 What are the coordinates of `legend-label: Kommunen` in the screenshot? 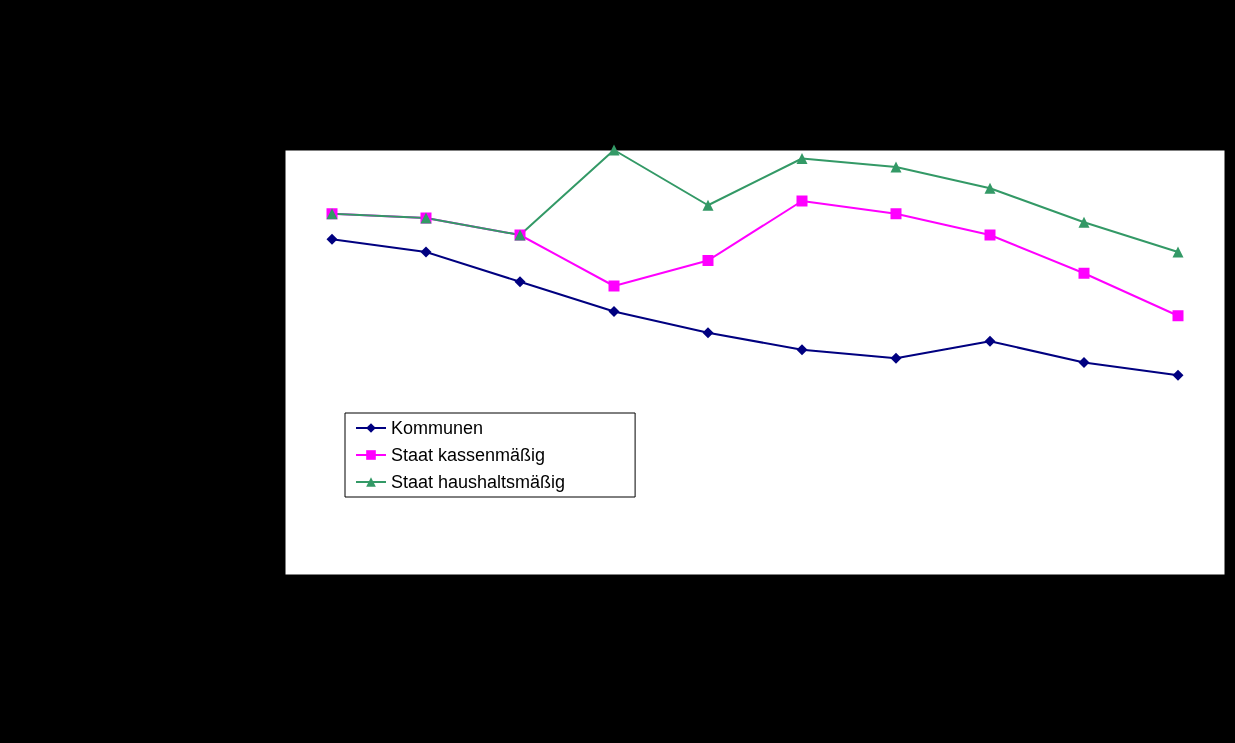 It's located at (437, 428).